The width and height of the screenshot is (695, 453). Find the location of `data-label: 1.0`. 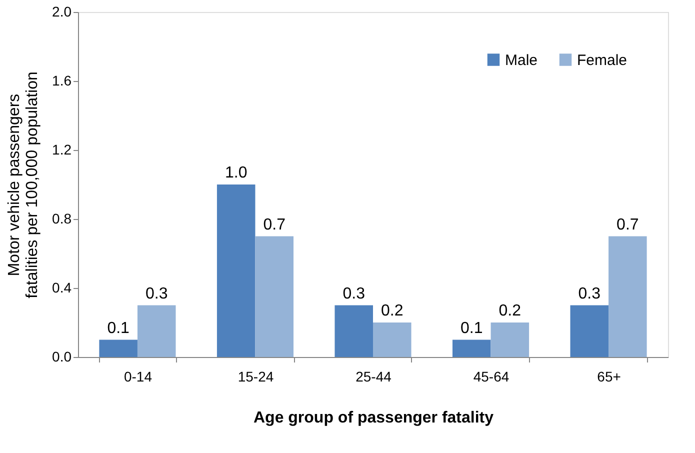

data-label: 1.0 is located at coordinates (236, 173).